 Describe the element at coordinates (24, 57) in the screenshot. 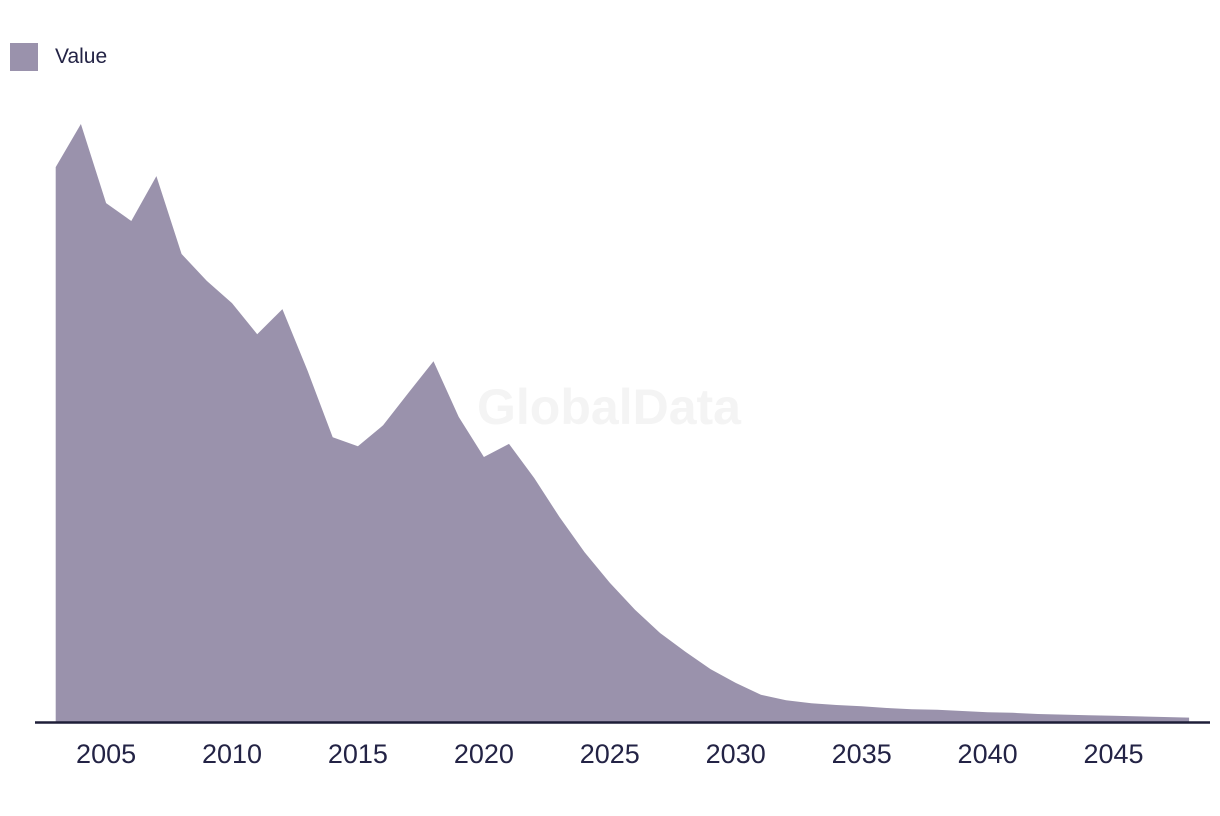

I see `legend-swatch` at that location.